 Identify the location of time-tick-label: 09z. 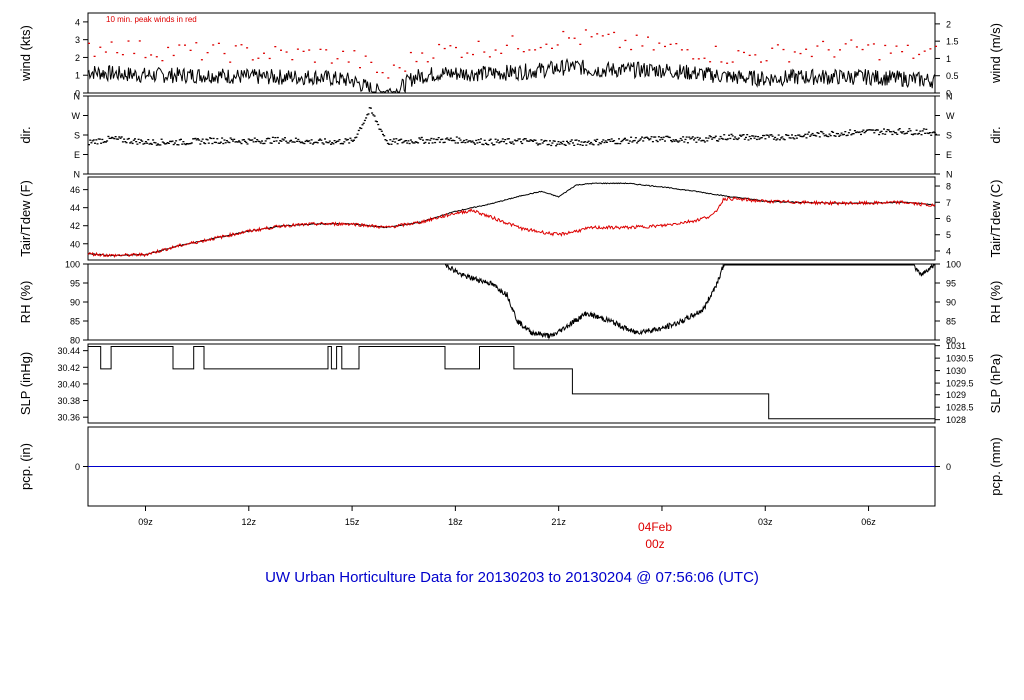
(145, 522).